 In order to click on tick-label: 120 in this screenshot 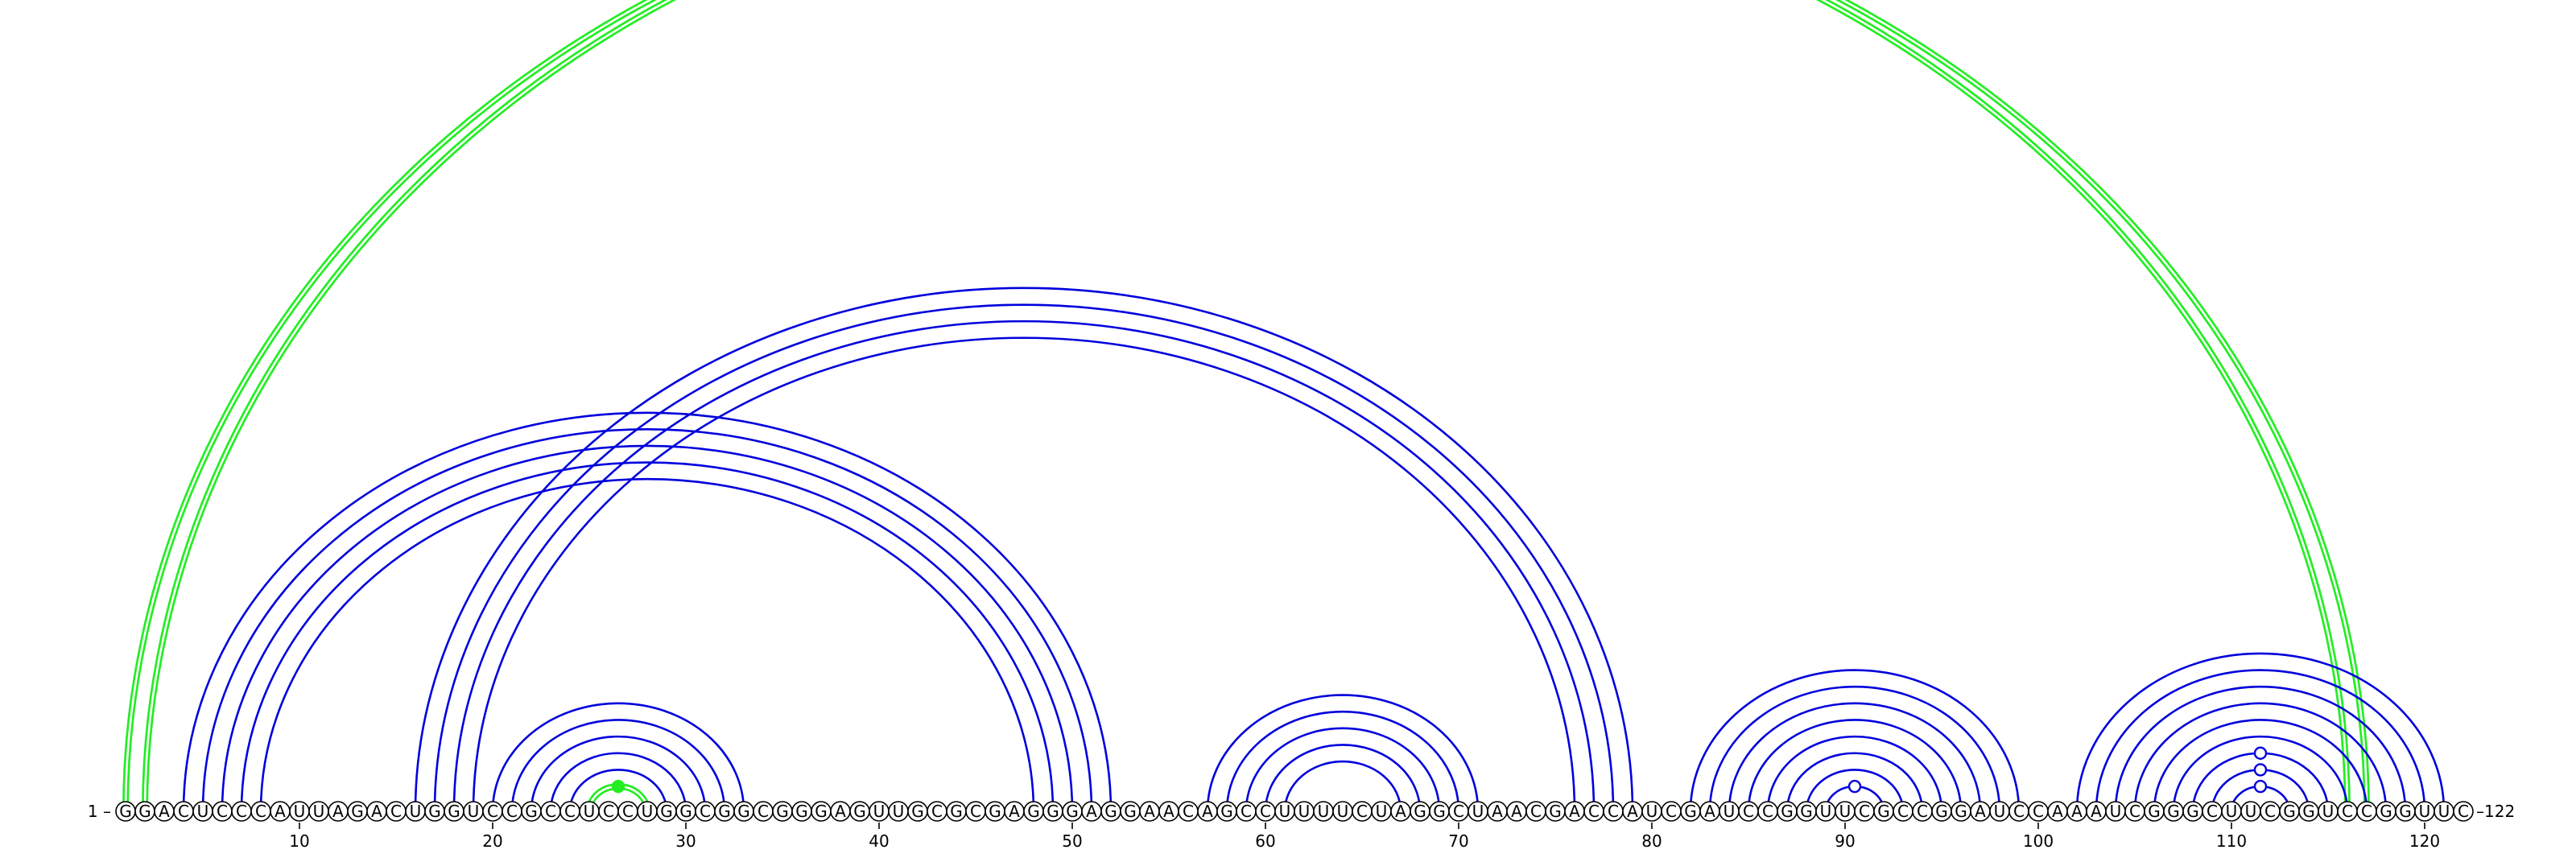, I will do `click(2424, 841)`.